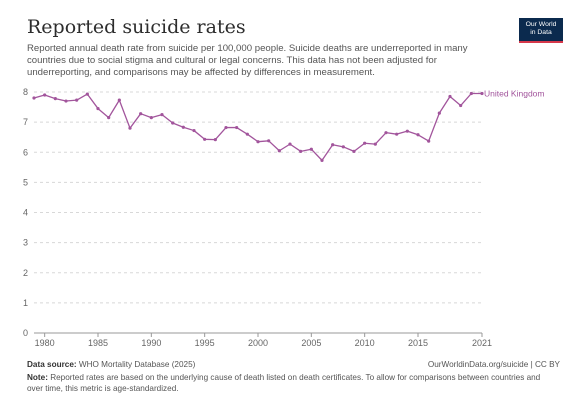 This screenshot has width=586, height=405. What do you see at coordinates (25, 152) in the screenshot?
I see `y-tick-label: 6` at bounding box center [25, 152].